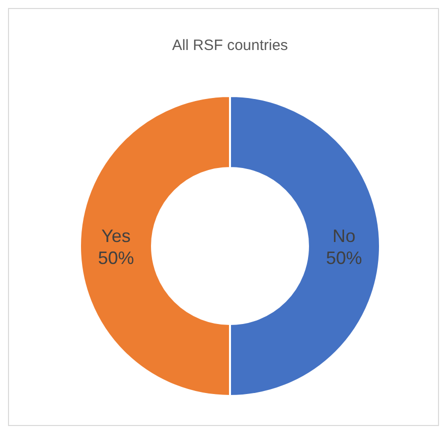  I want to click on chart-title: All RSF countries, so click(230, 45).